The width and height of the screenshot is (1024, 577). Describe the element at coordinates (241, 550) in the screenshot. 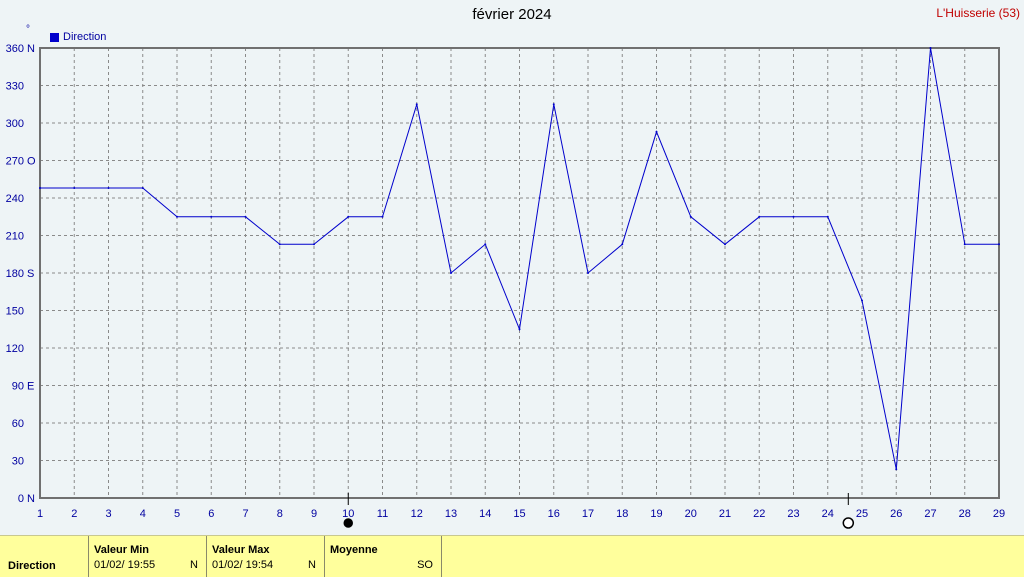

I see `footer-max-header: Valeur Max` at that location.